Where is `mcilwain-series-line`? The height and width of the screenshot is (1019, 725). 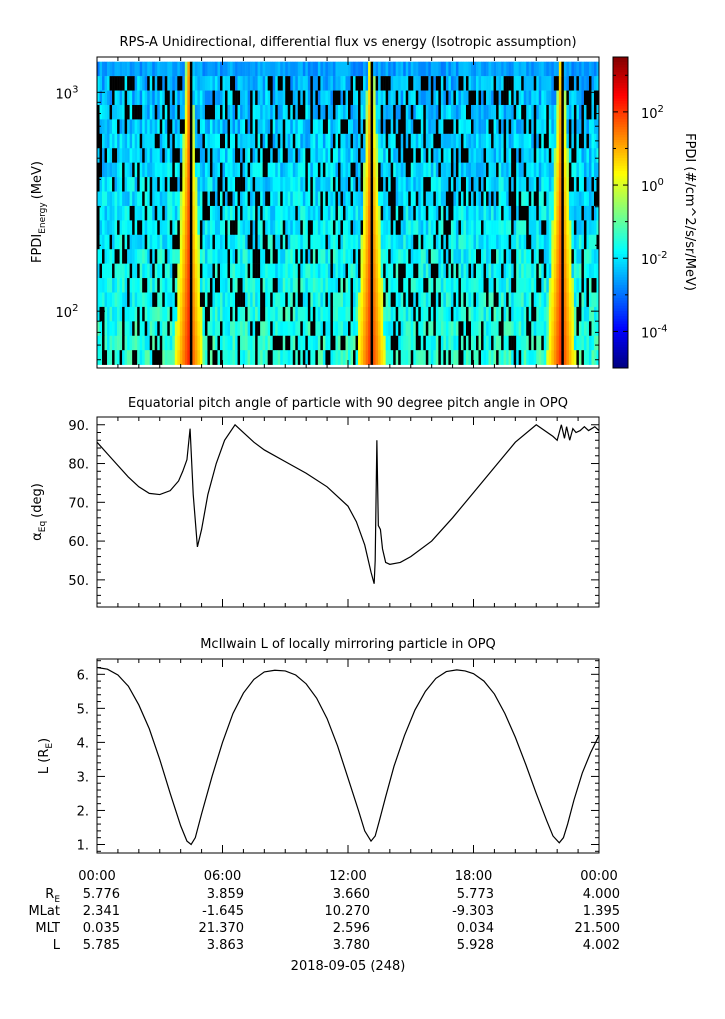 mcilwain-series-line is located at coordinates (348, 756).